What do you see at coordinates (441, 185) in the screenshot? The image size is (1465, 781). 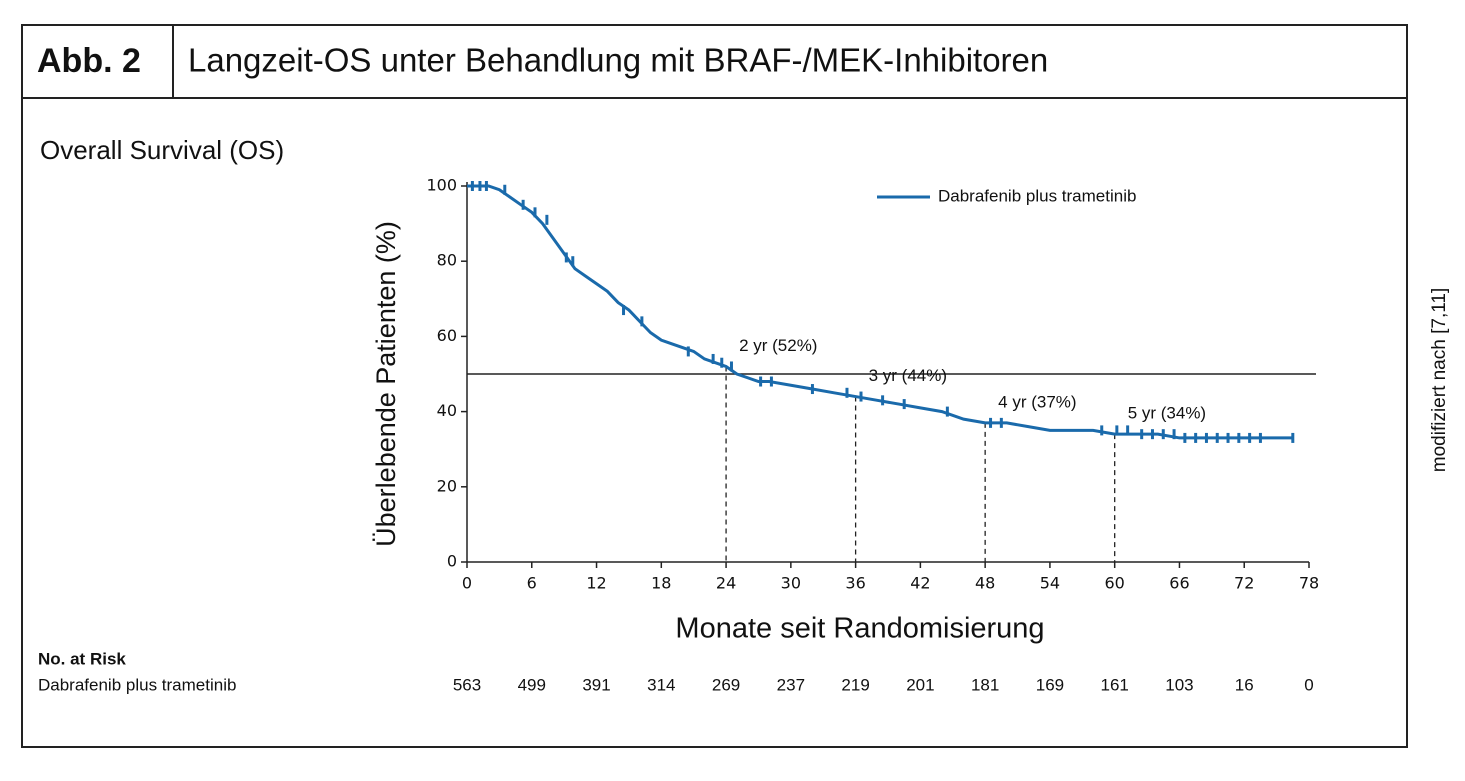 I see `y-tick-label: 100` at bounding box center [441, 185].